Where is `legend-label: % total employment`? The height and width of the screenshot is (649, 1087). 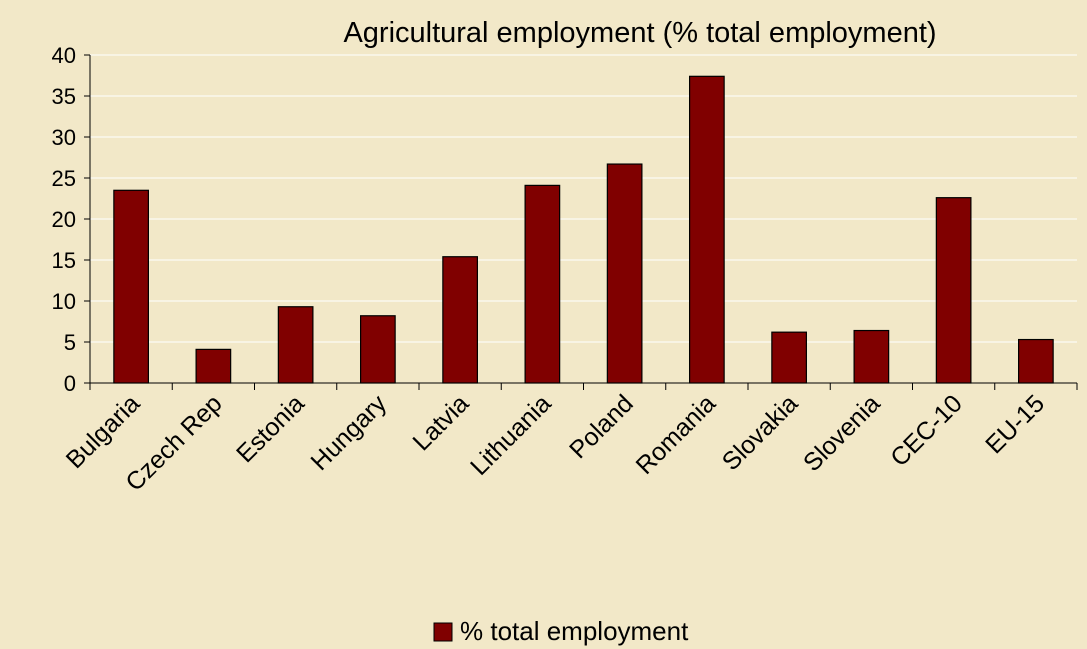 legend-label: % total employment is located at coordinates (574, 631).